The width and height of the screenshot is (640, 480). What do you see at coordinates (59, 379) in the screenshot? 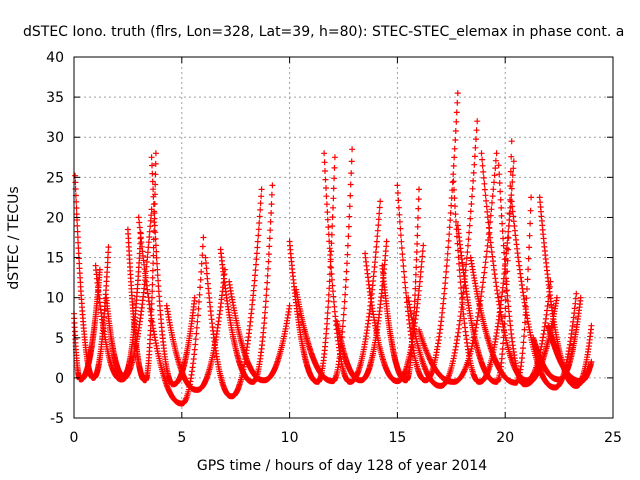
I see `y-tick-label: 0` at bounding box center [59, 379].